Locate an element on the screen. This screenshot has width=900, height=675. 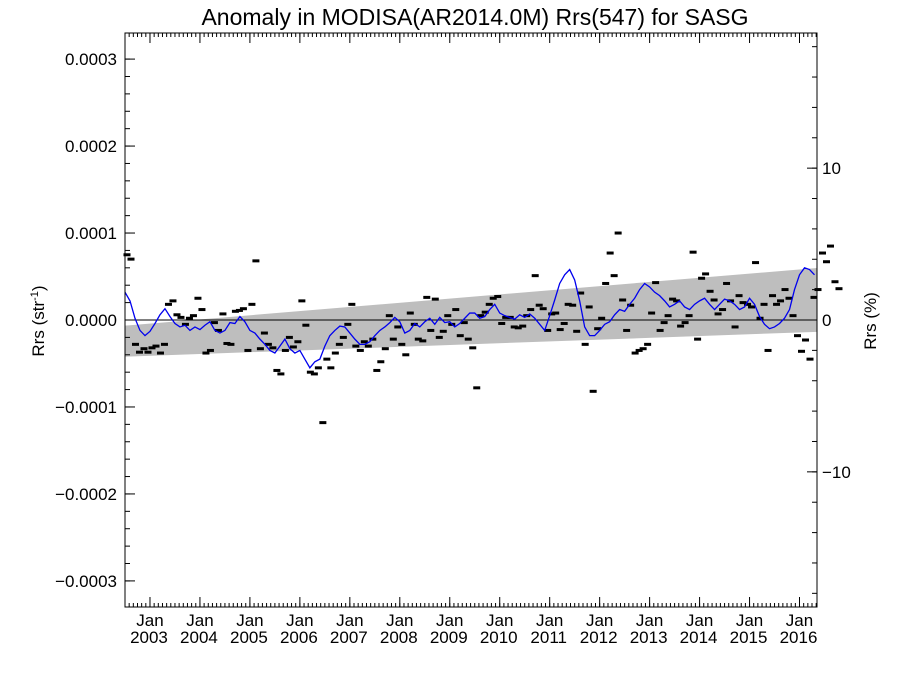
y2-tick-label: 0 is located at coordinates (826, 320).